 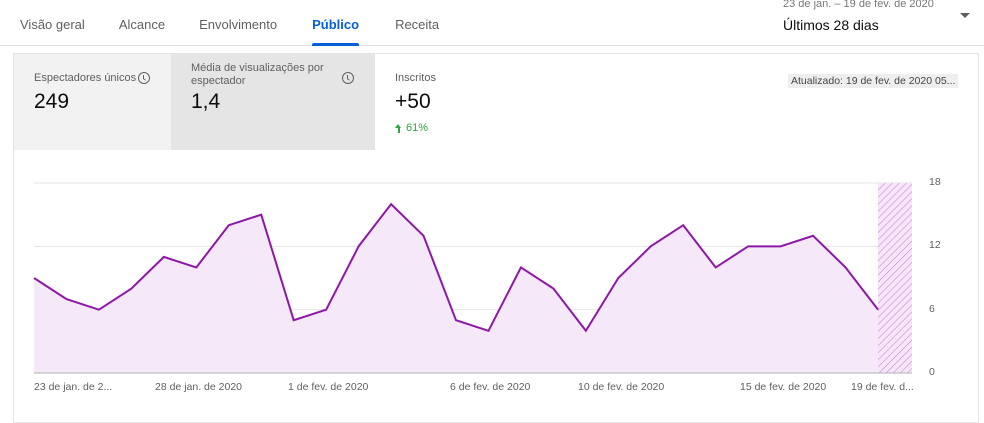 I want to click on date-range-text: 23 de jan. – 19 de fev. de 2020, so click(x=858, y=5).